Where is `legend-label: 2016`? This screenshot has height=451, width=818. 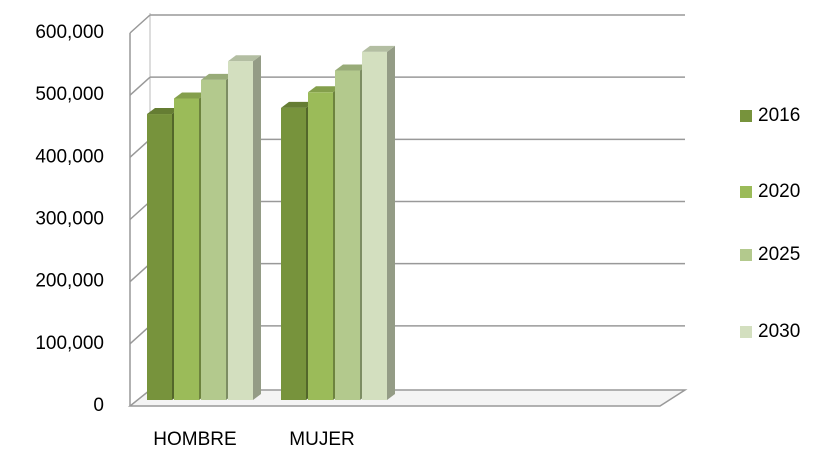
legend-label: 2016 is located at coordinates (779, 115).